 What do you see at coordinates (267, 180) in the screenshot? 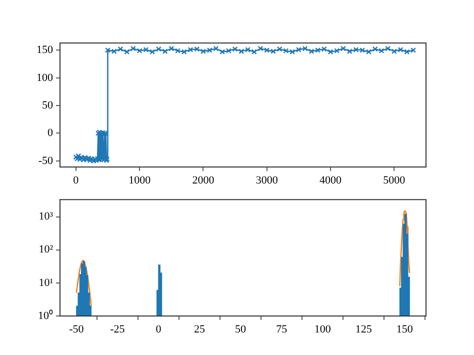
I see `x-tick-label: 3000` at bounding box center [267, 180].